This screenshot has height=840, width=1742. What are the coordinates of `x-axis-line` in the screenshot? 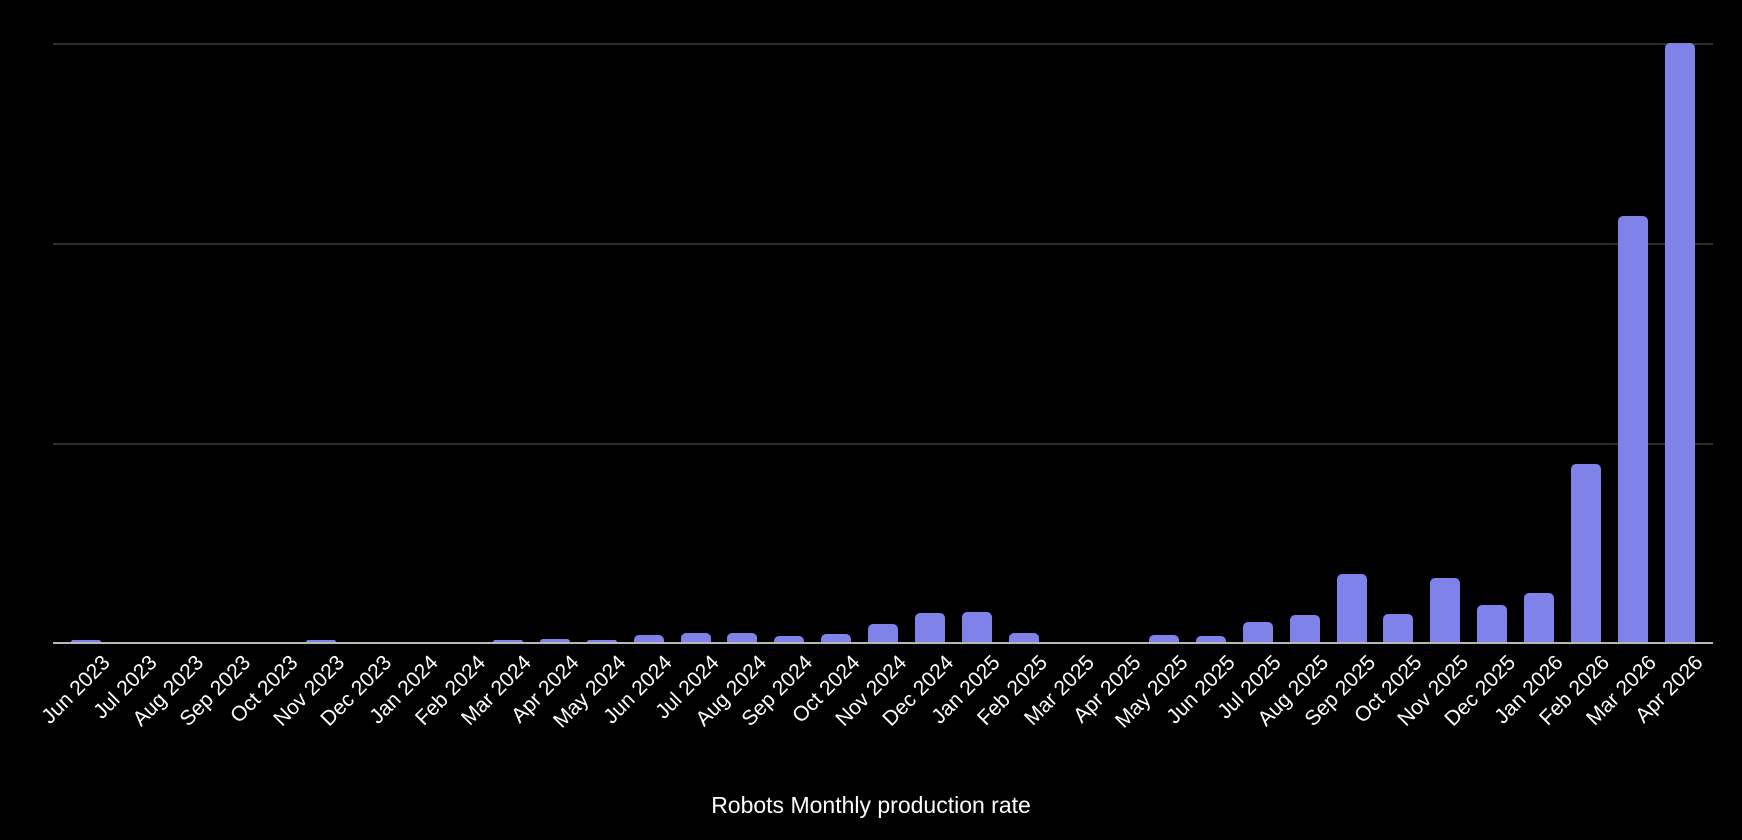 It's located at (883, 643).